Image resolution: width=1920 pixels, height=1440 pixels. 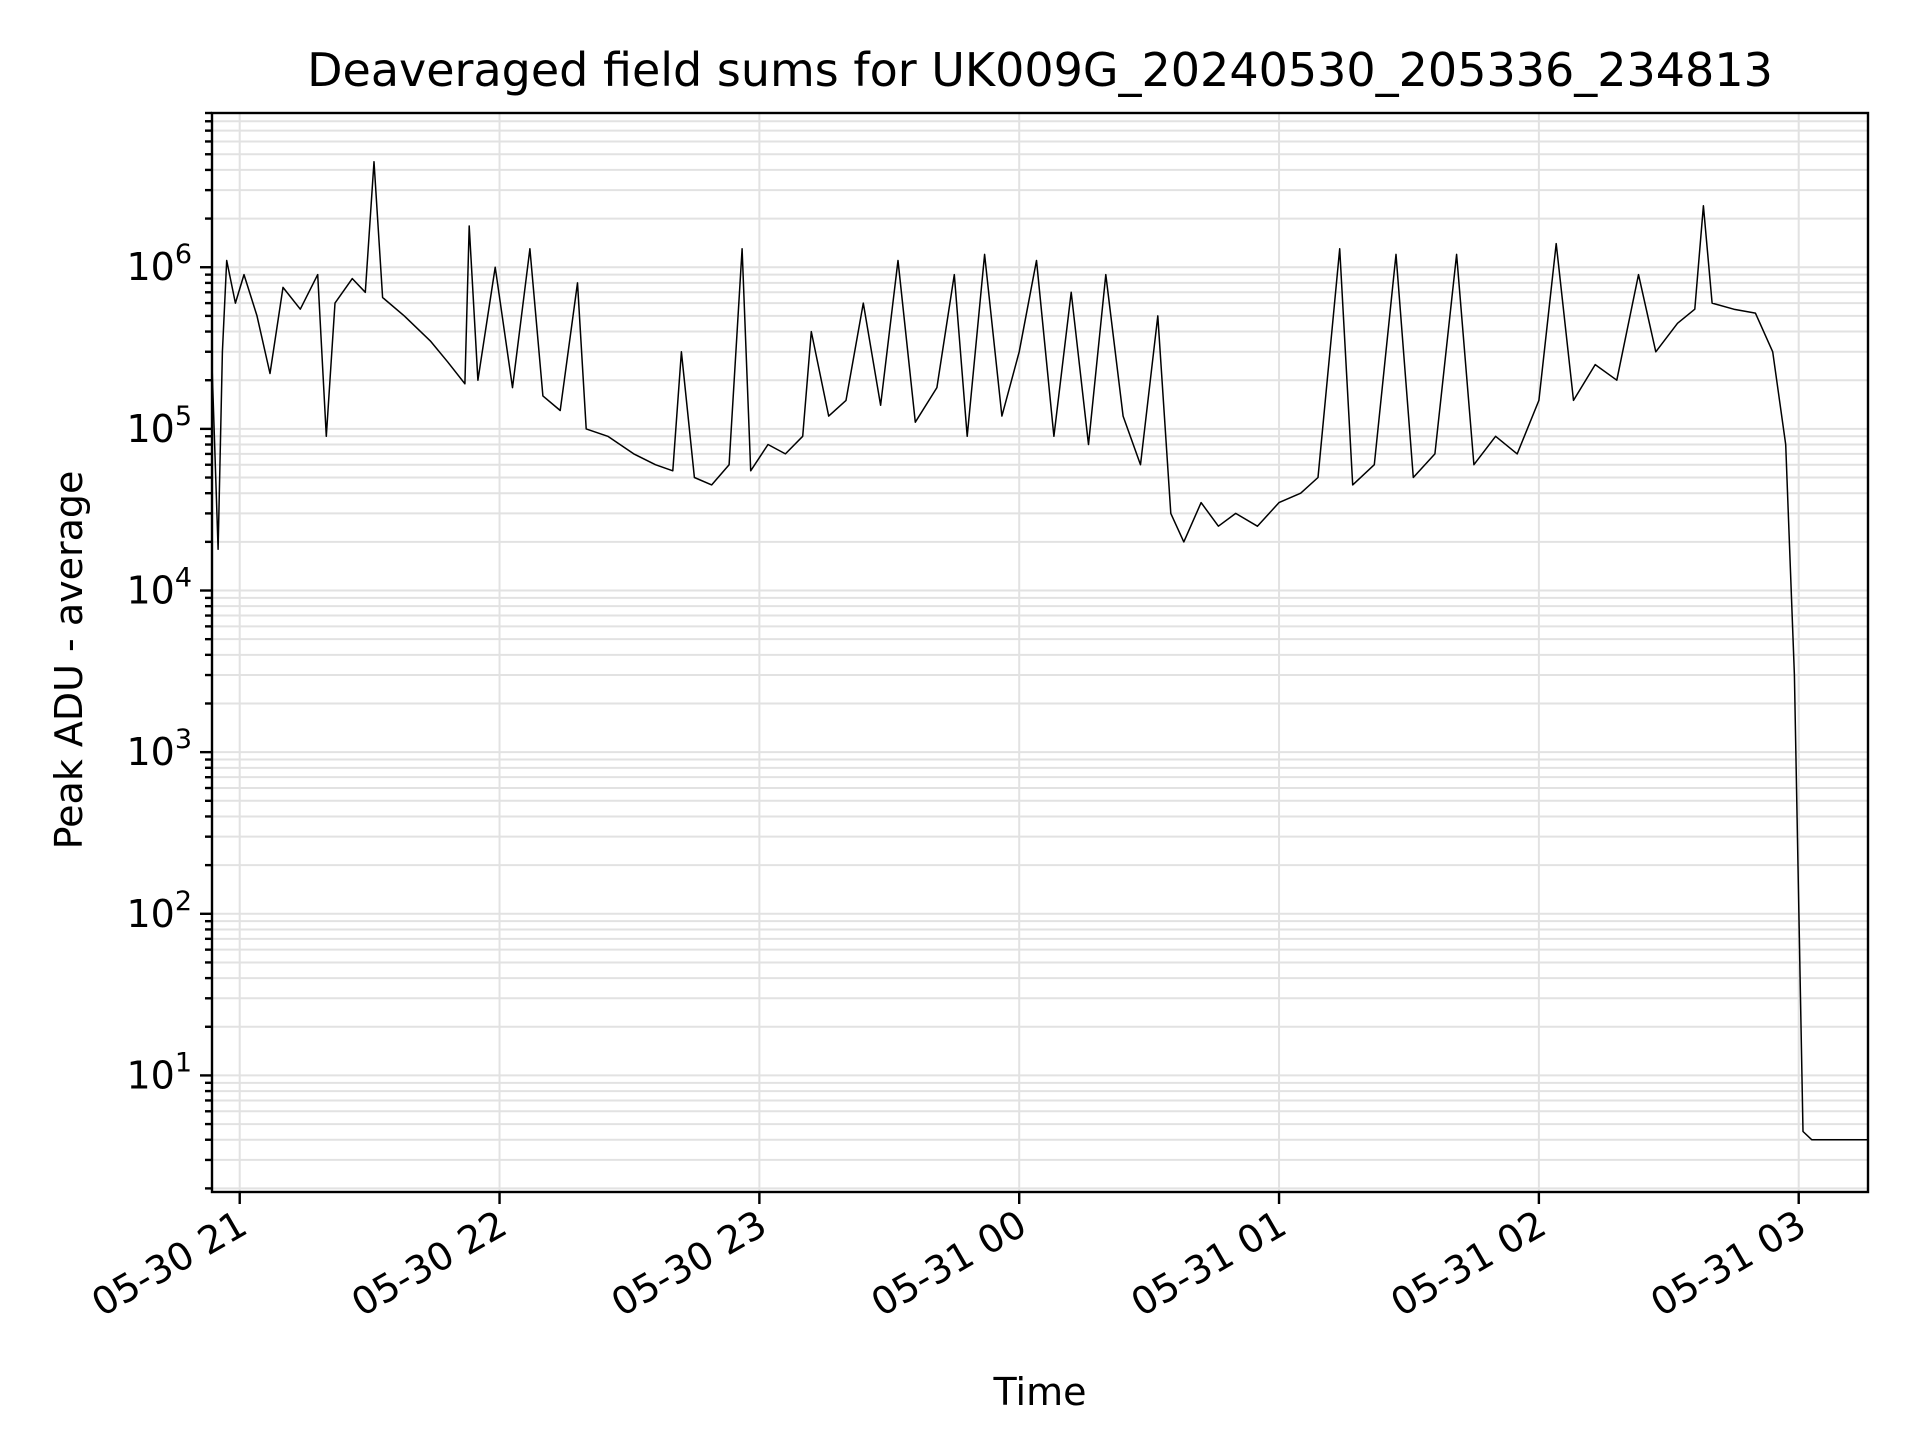 What do you see at coordinates (159, 1072) in the screenshot?
I see `y-tick-label: 101` at bounding box center [159, 1072].